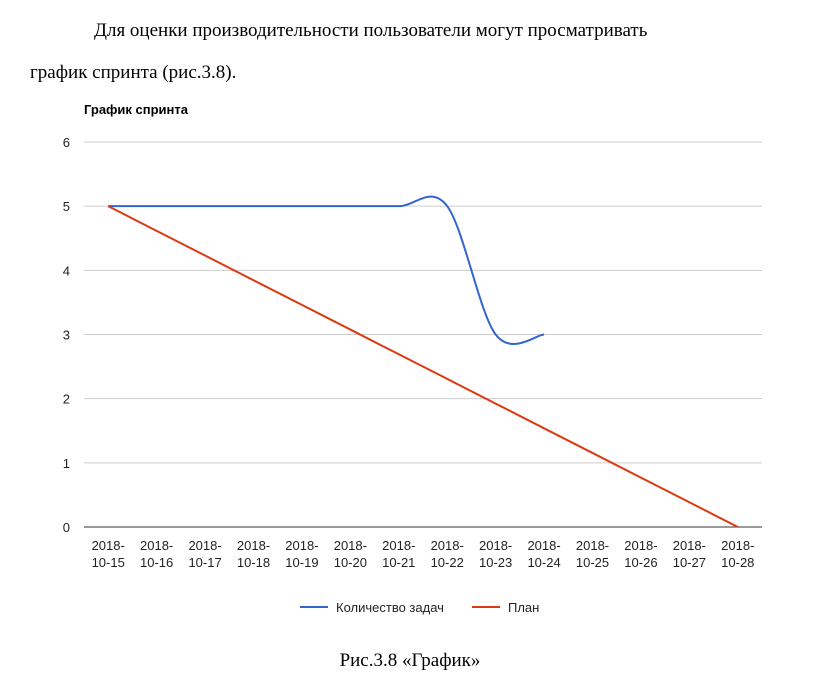 This screenshot has width=820, height=696. What do you see at coordinates (495, 554) in the screenshot?
I see `x-tick-label: 2018-10-23` at bounding box center [495, 554].